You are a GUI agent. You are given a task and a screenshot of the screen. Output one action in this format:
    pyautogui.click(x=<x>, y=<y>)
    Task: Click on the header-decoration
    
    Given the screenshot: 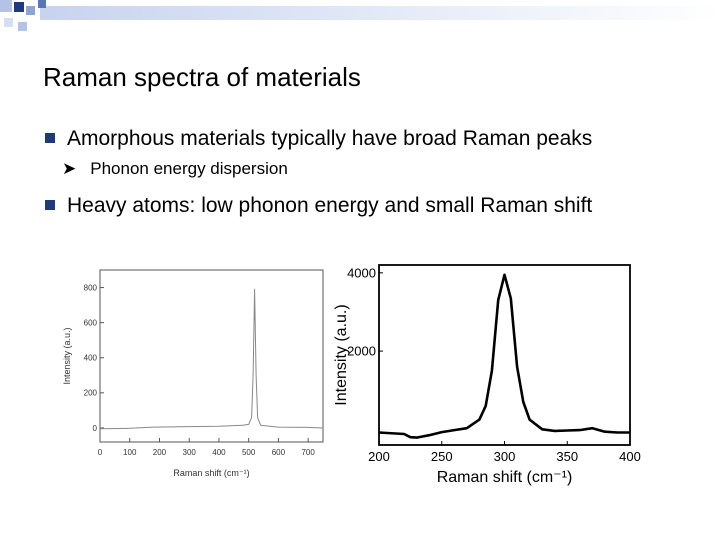 What is the action you would take?
    pyautogui.click(x=360, y=15)
    